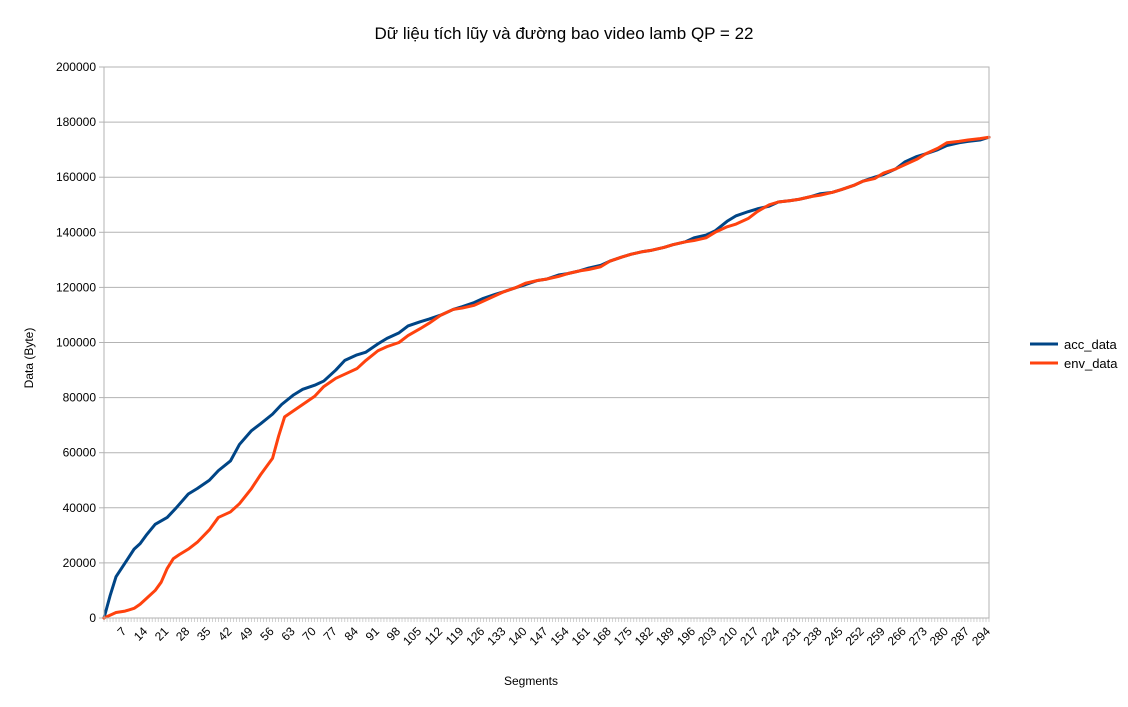 The width and height of the screenshot is (1128, 707). Describe the element at coordinates (581, 636) in the screenshot. I see `x-tick-label: 161` at that location.